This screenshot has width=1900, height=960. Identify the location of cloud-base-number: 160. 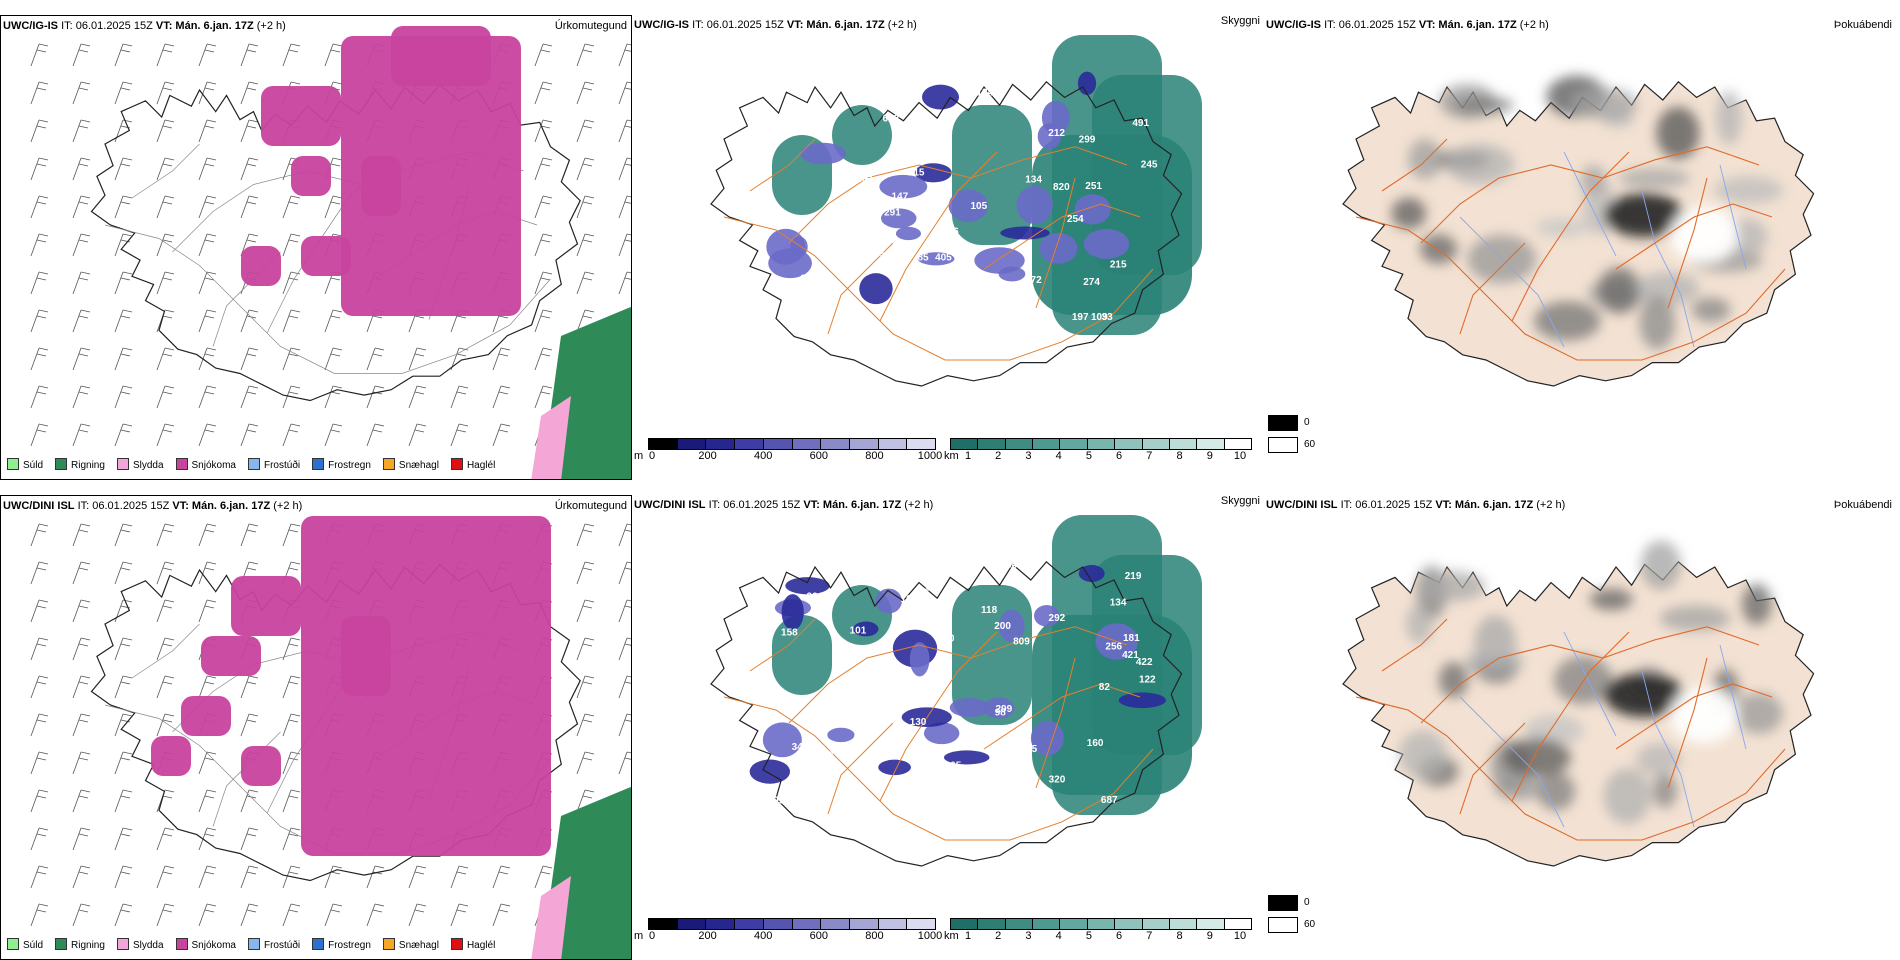
(1095, 743).